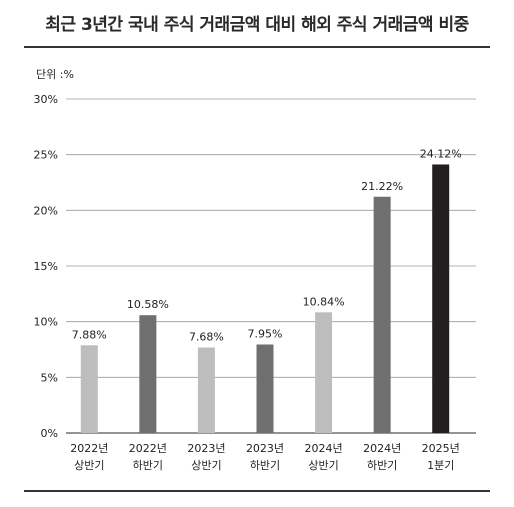 The height and width of the screenshot is (507, 514). Describe the element at coordinates (257, 47) in the screenshot. I see `title-divider` at that location.